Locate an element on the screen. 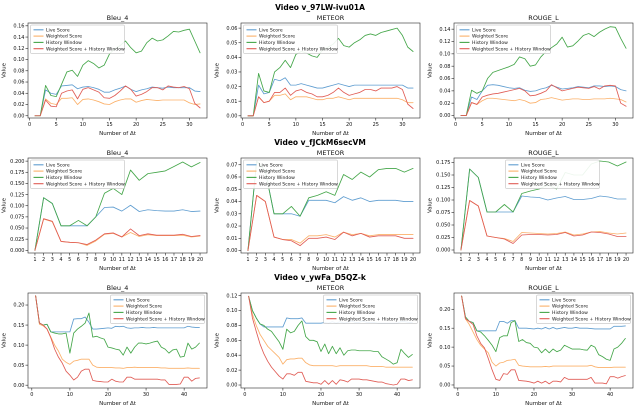  y-tick-label: 0.07 is located at coordinates (231, 165).